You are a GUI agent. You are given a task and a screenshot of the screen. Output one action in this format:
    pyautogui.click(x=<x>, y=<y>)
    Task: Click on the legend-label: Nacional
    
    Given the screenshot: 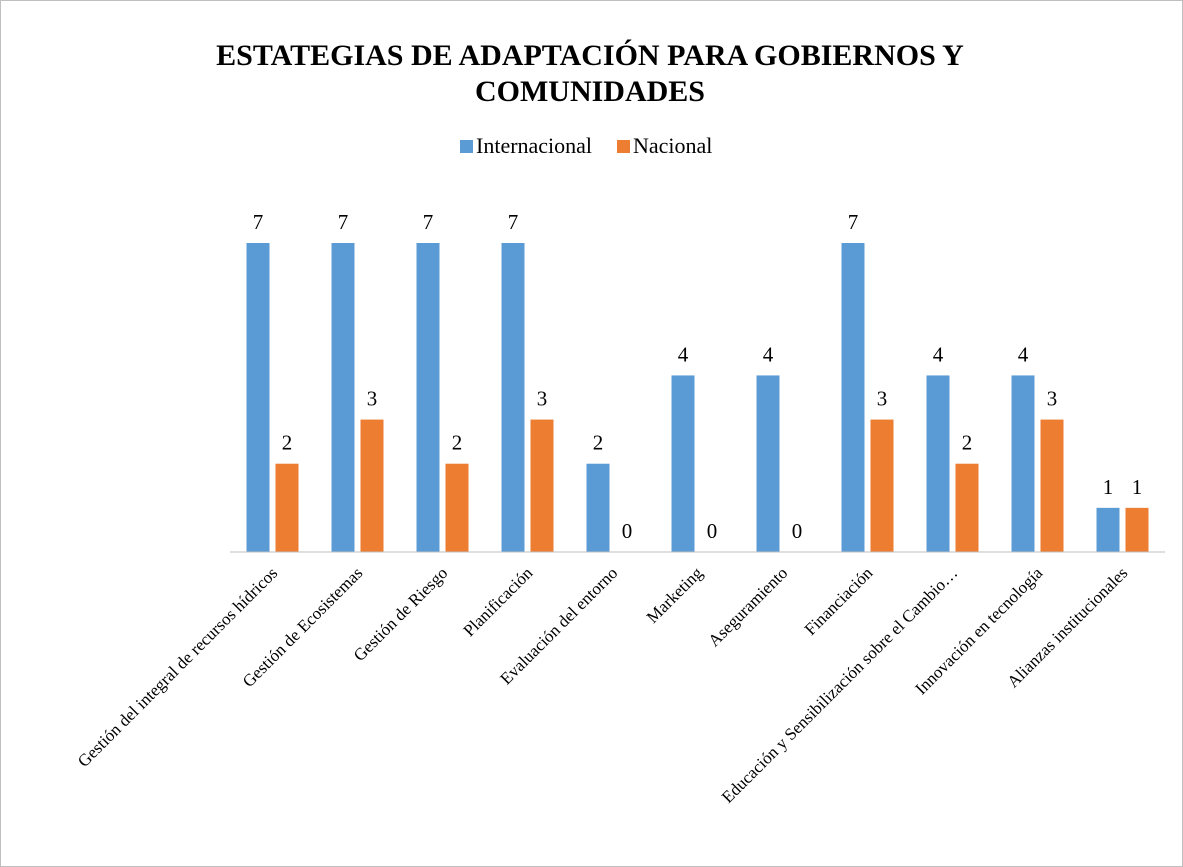 What is the action you would take?
    pyautogui.click(x=672, y=145)
    